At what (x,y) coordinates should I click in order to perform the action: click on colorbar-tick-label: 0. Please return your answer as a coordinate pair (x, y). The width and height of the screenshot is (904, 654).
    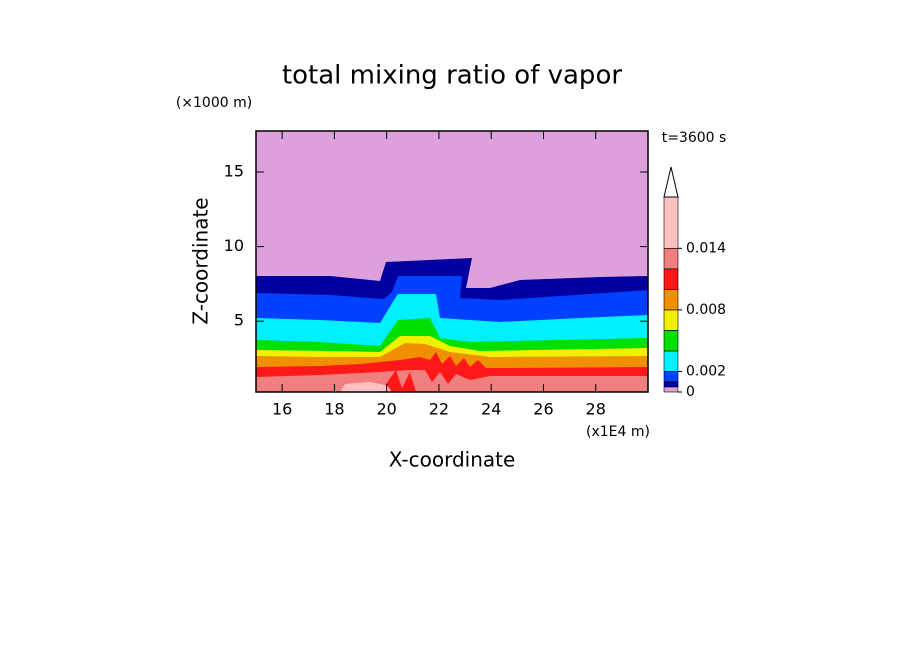
    Looking at the image, I should click on (690, 392).